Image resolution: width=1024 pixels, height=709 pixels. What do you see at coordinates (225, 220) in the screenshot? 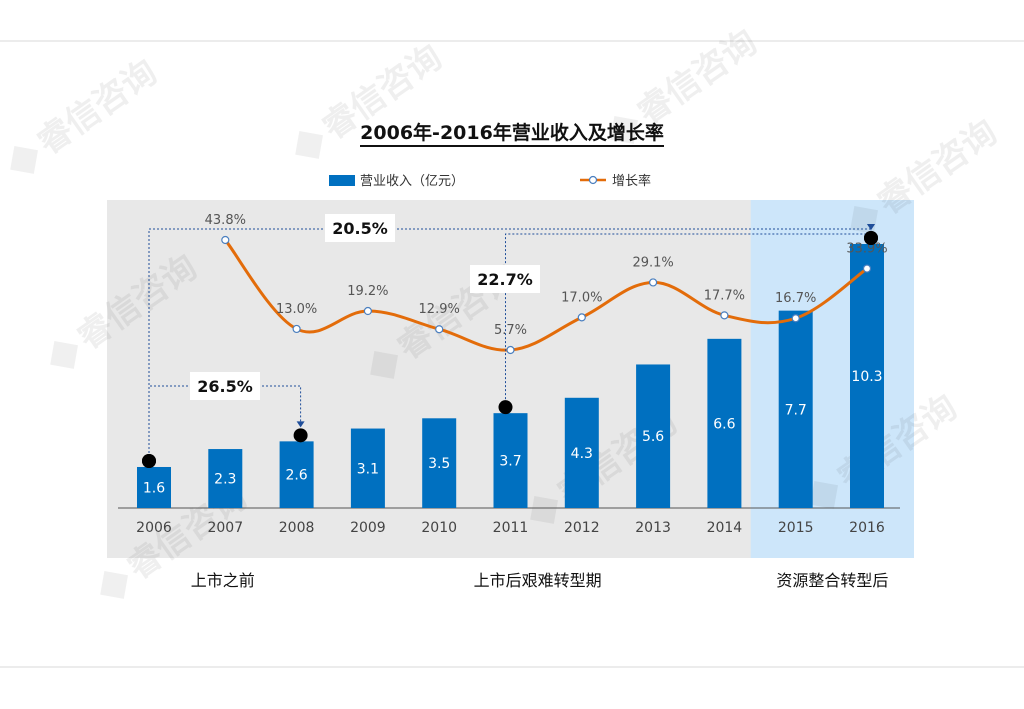
I see `growth-rate-label: 43.8%` at bounding box center [225, 220].